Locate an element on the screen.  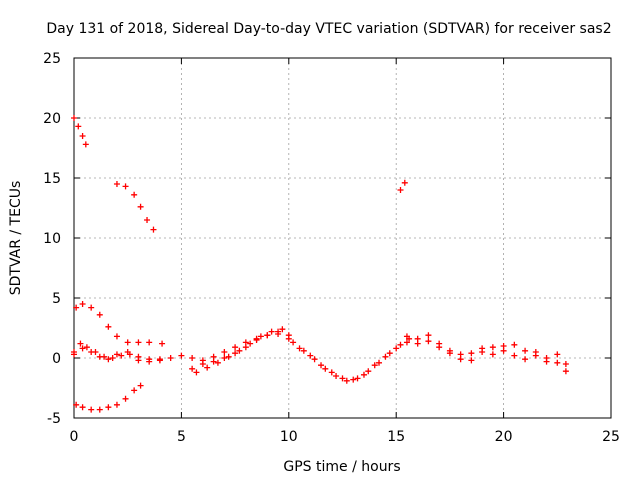
y-tick-label: 20 is located at coordinates (52, 119).